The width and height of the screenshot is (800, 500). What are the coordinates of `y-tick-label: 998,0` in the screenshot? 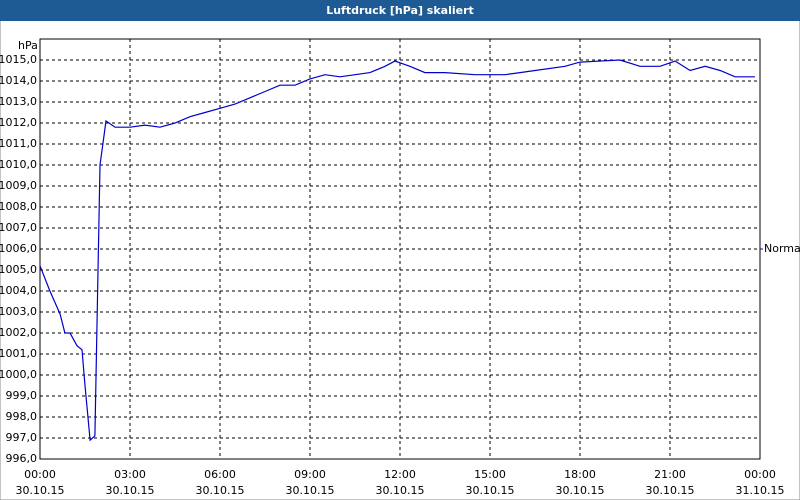 It's located at (22, 416).